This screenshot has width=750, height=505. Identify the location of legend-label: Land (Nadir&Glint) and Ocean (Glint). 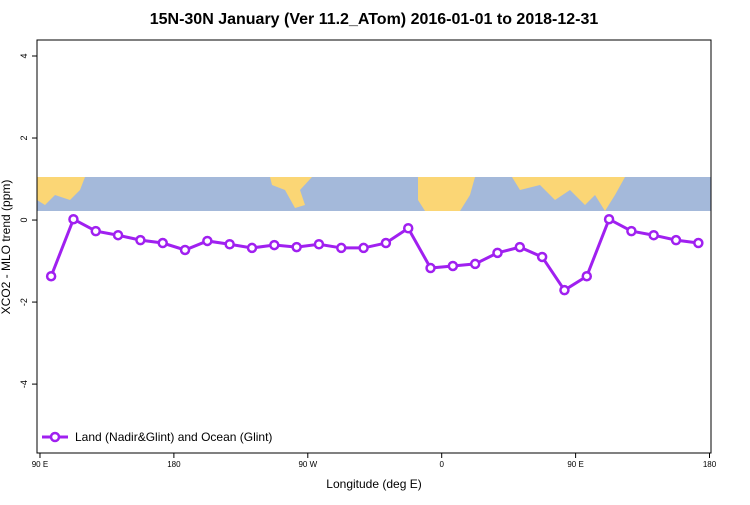
(173, 437).